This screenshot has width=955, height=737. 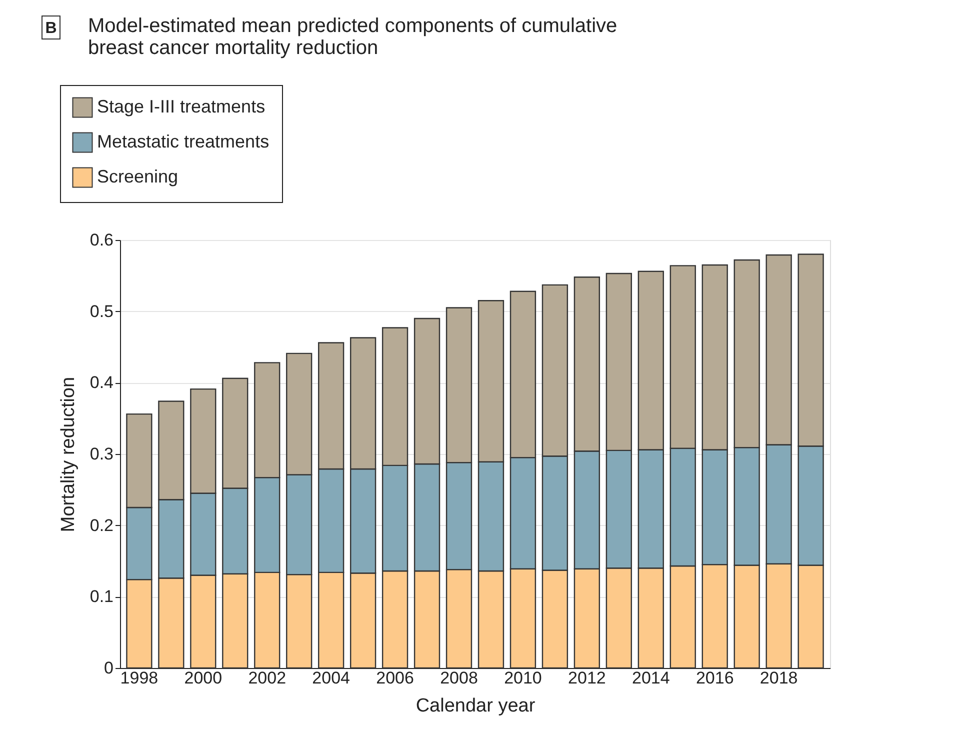 I want to click on x-tick-label: 2004, so click(x=331, y=678).